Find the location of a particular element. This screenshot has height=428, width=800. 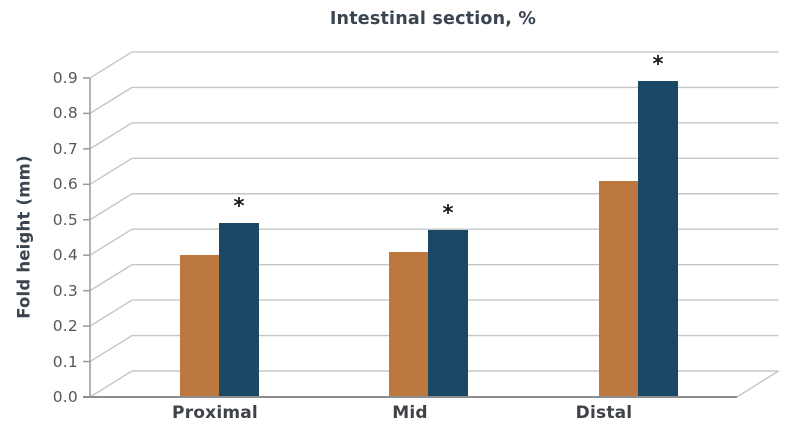

significance-asterisk-mid: * is located at coordinates (448, 213).